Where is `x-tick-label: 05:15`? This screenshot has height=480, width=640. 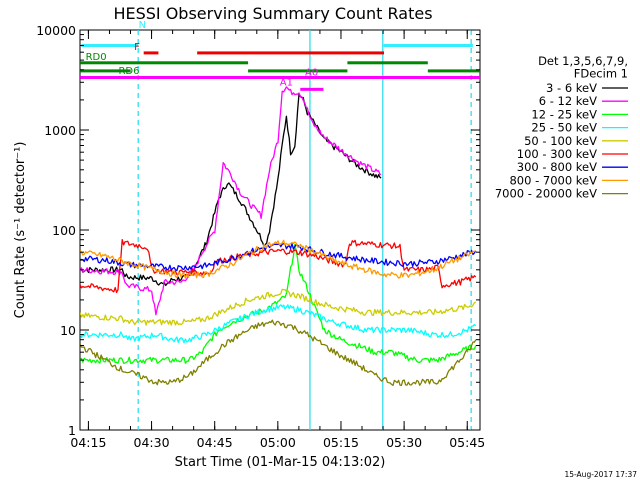
x-tick-label: 05:15 is located at coordinates (341, 442).